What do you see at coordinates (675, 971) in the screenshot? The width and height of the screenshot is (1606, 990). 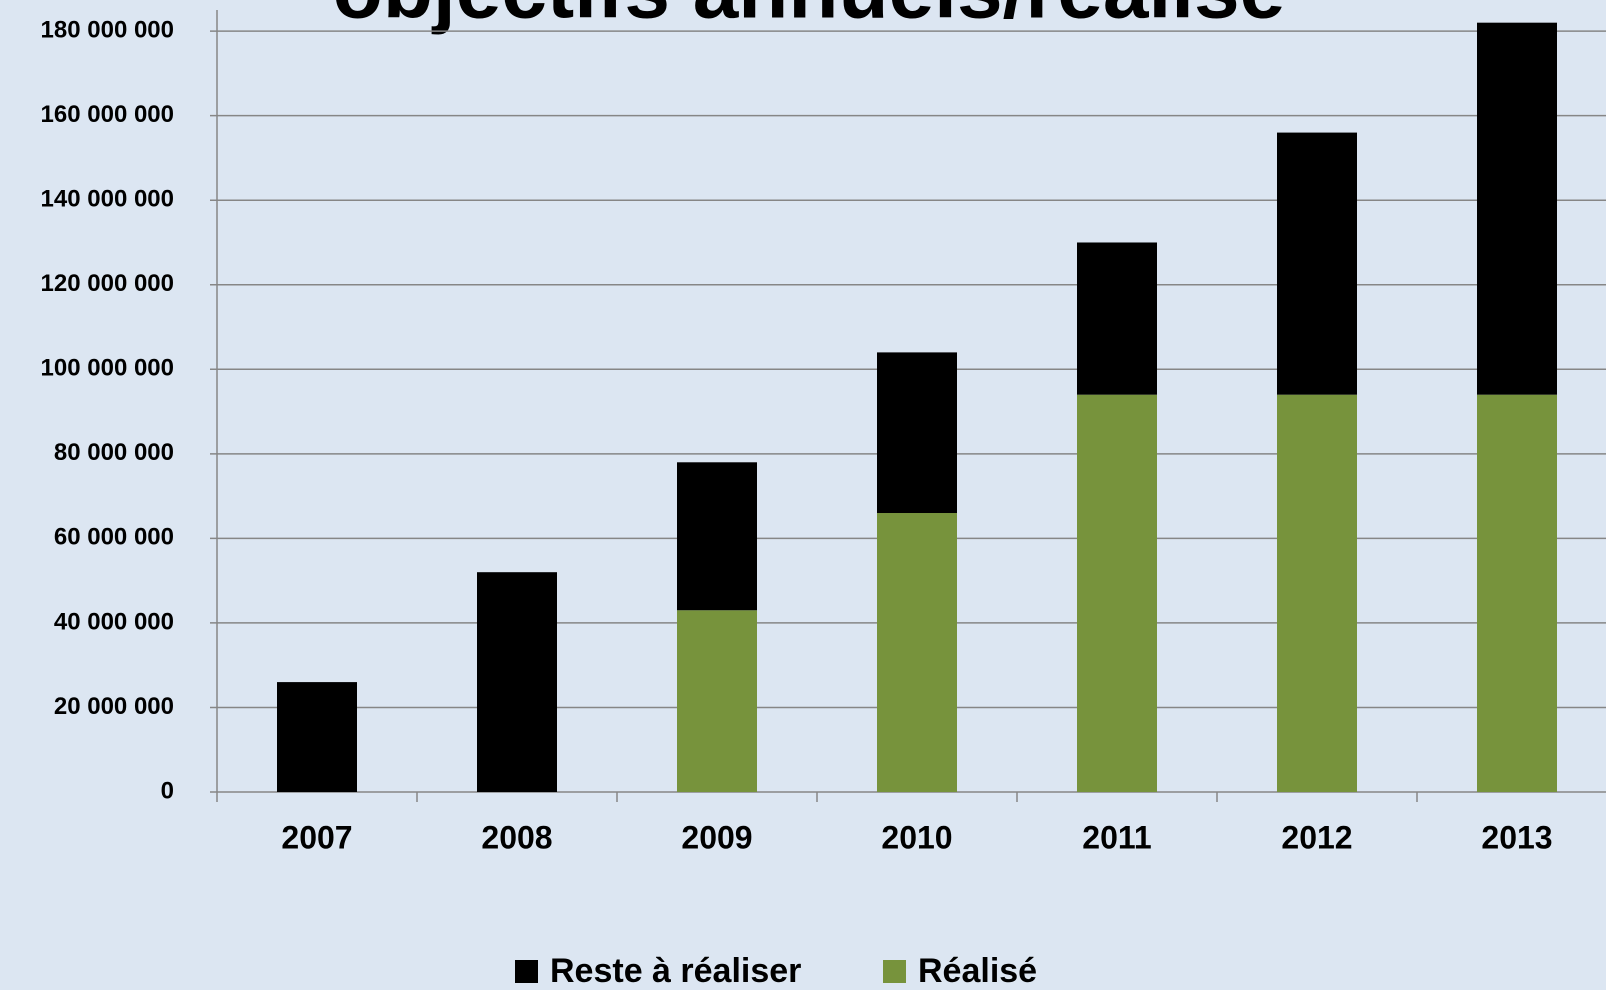 I see `legend-label: Reste à réaliser` at bounding box center [675, 971].